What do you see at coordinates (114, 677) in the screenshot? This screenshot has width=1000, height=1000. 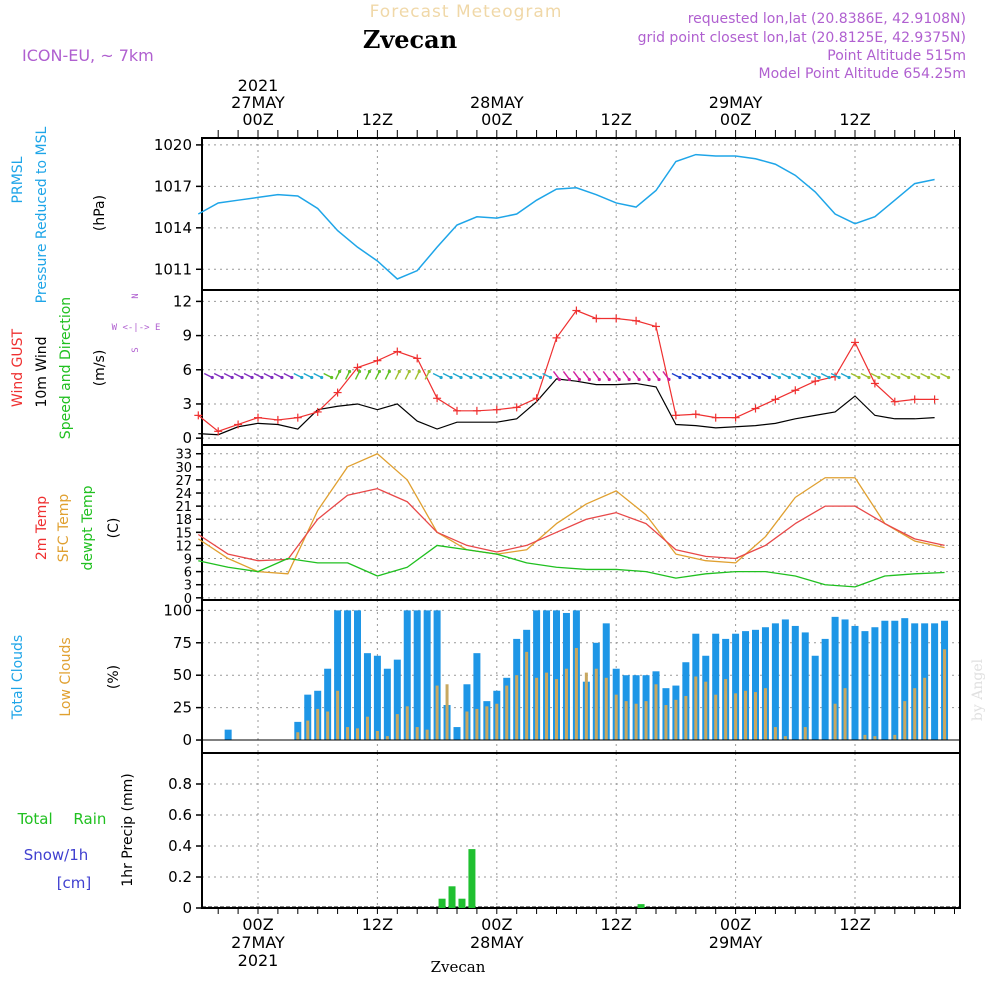 I see `clouds-unit: (%)` at bounding box center [114, 677].